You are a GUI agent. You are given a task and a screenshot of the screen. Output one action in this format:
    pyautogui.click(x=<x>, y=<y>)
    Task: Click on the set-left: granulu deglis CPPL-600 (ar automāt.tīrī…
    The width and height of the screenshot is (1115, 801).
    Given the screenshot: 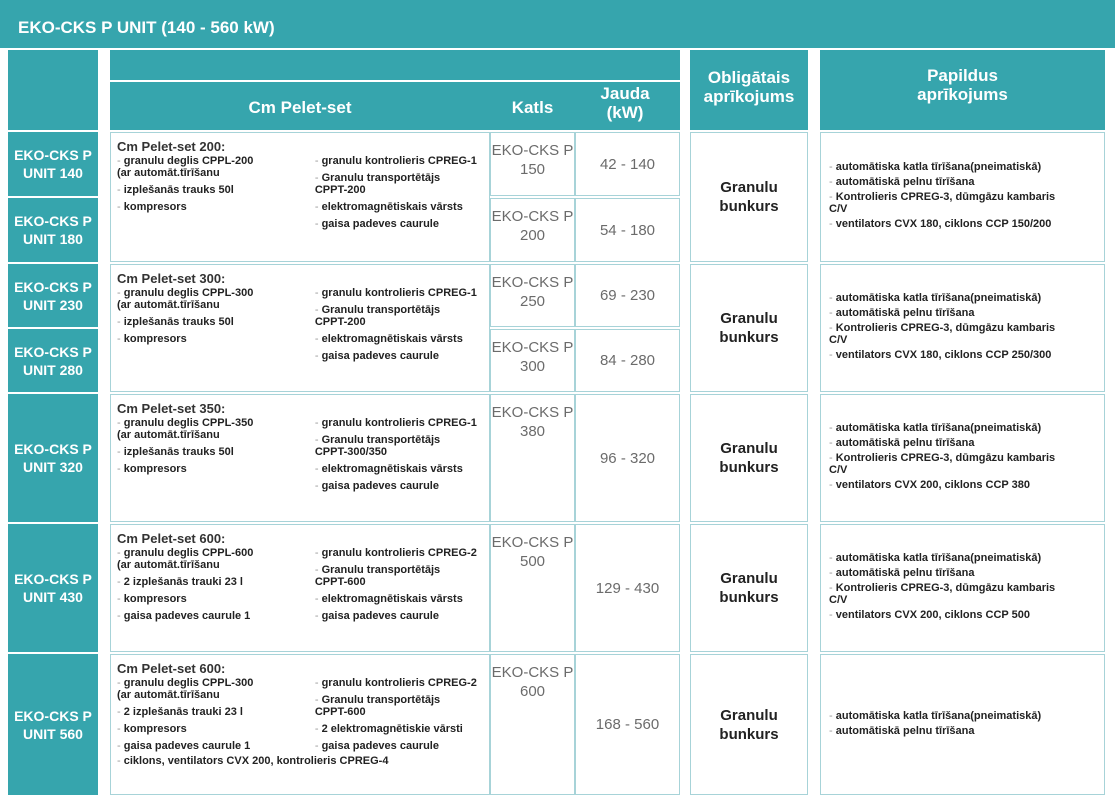 What is the action you would take?
    pyautogui.click(x=216, y=587)
    